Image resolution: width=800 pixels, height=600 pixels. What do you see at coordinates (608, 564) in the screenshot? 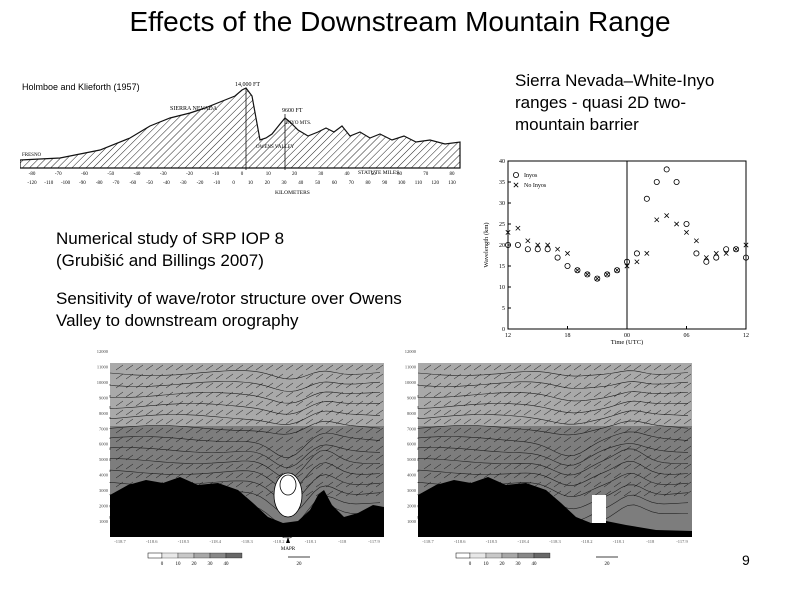
I see `reference-vector-label: 20` at bounding box center [608, 564].